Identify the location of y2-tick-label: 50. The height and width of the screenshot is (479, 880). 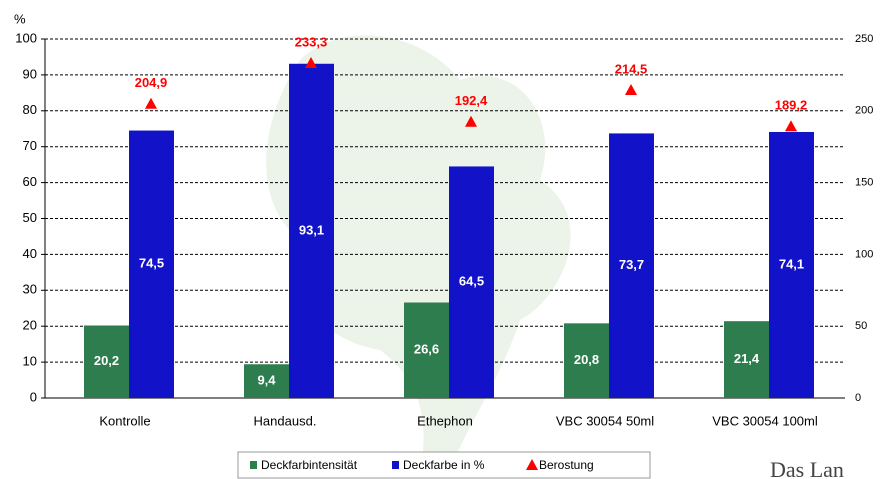
(861, 326).